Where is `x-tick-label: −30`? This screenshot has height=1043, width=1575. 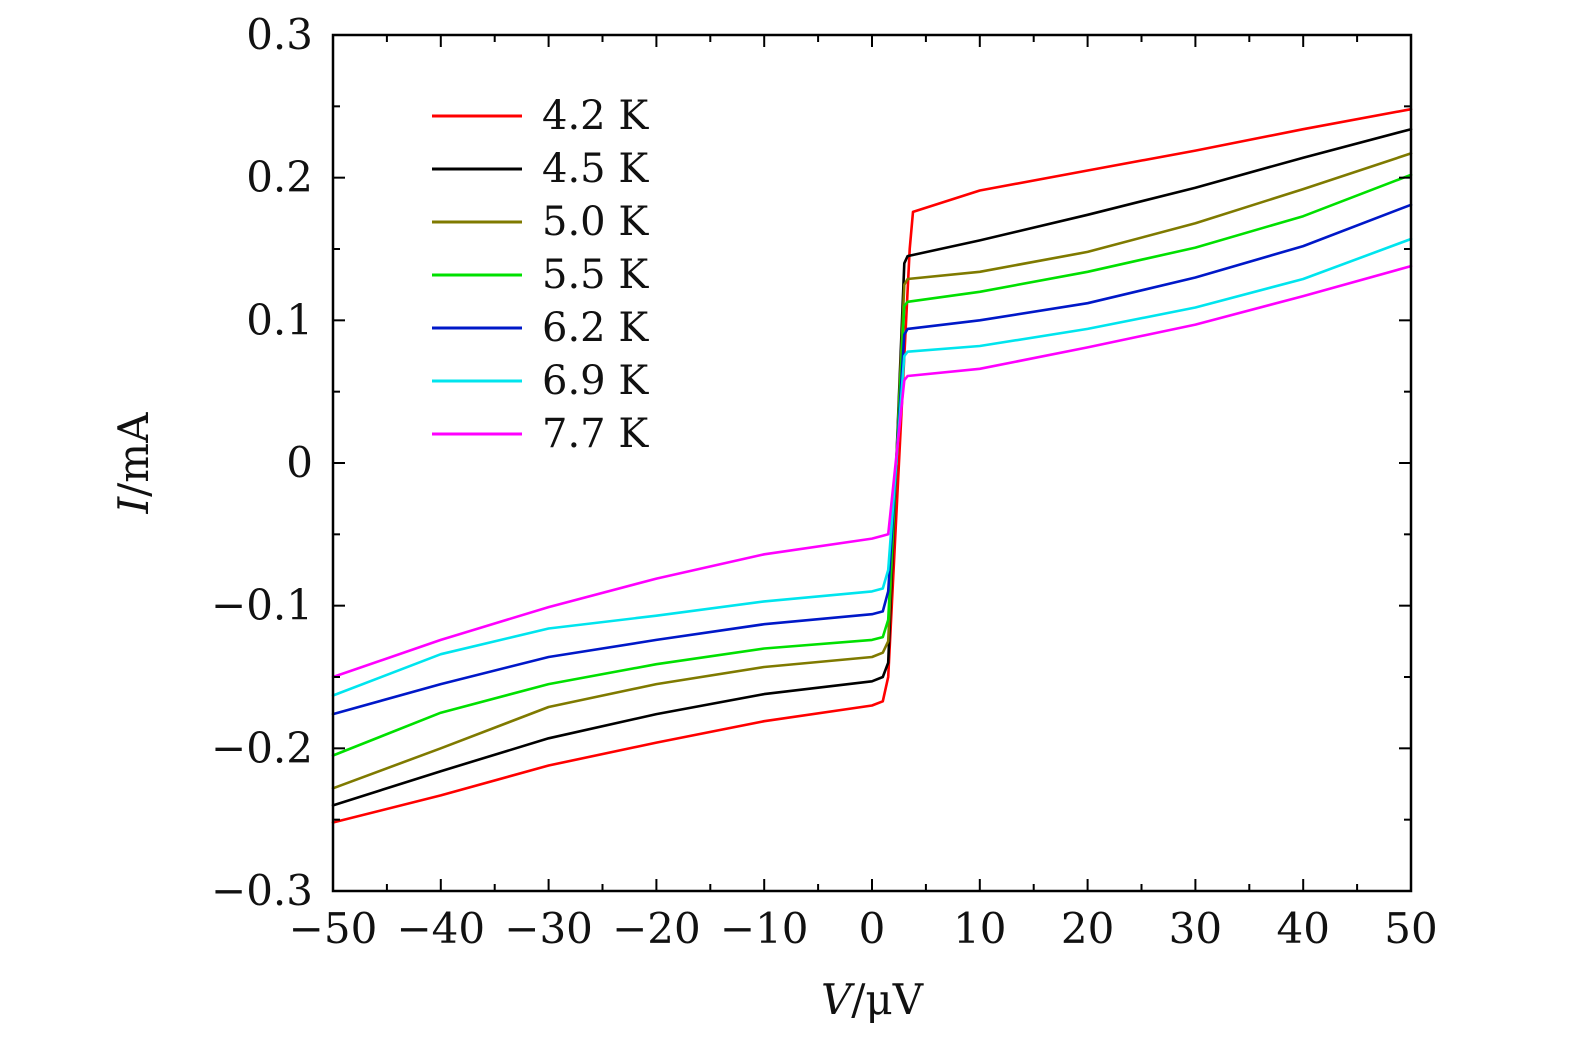
x-tick-label: −30 is located at coordinates (548, 928).